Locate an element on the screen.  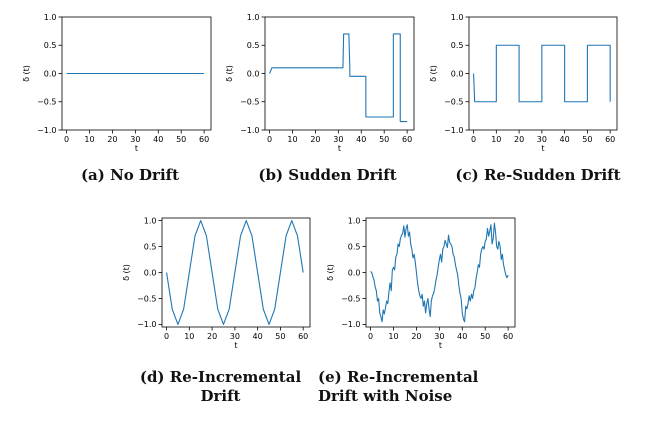
caption-d: (d) Re-Incremental Drift is located at coordinates (220, 387).